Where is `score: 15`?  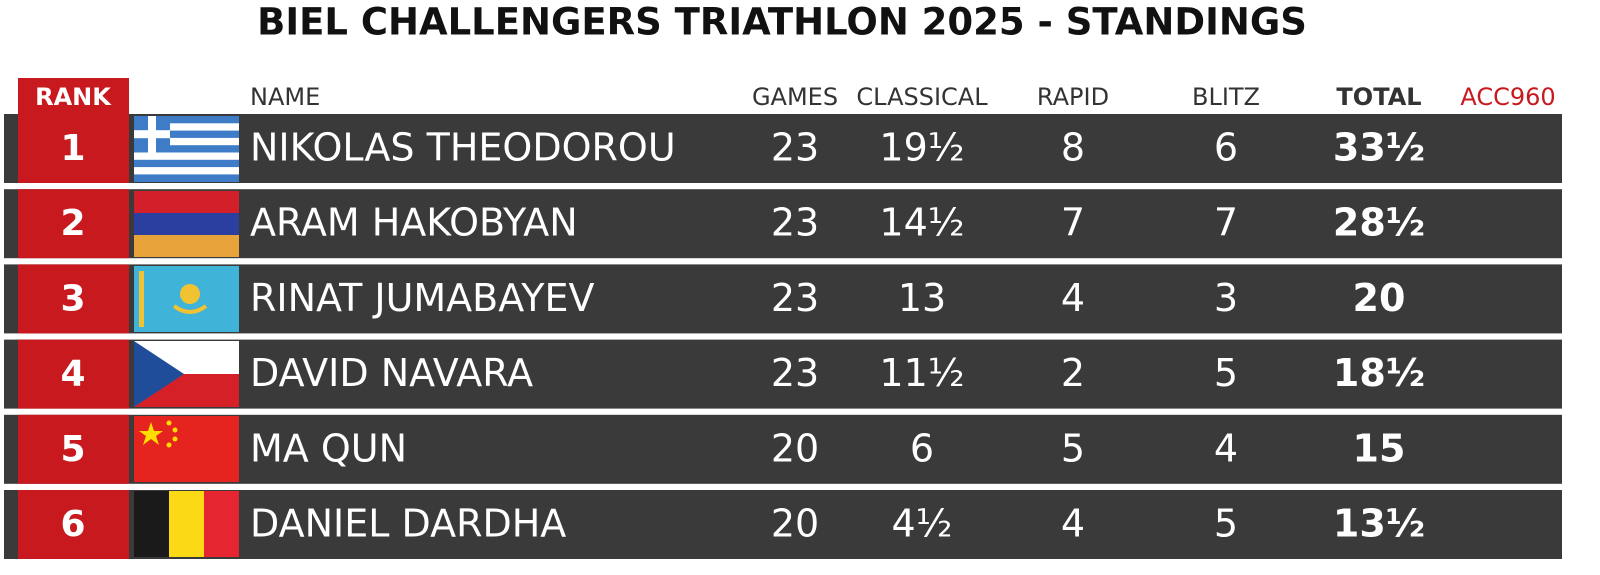 score: 15 is located at coordinates (1379, 448).